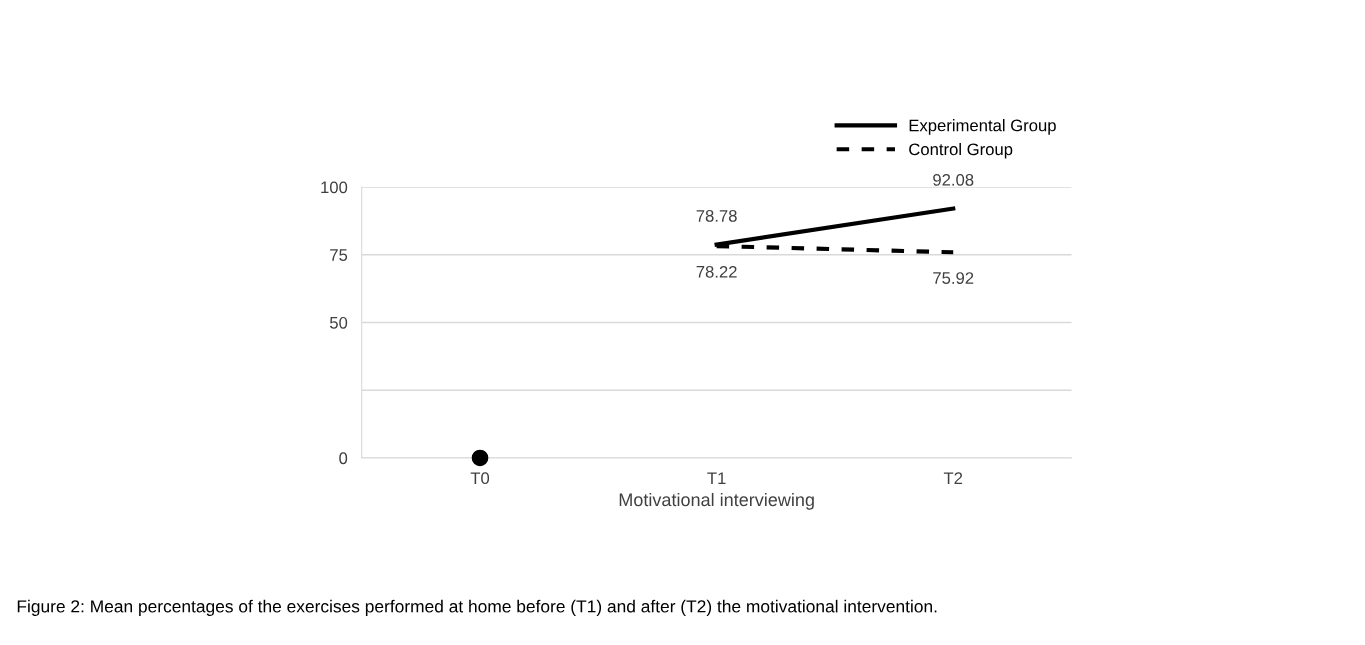  Describe the element at coordinates (961, 150) in the screenshot. I see `legend-label: Control Group` at that location.